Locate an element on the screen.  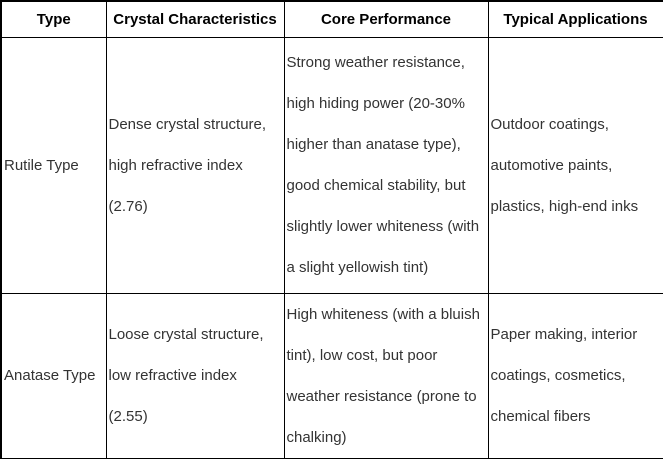
cell-rutile-type: Rutile Type is located at coordinates (53, 165).